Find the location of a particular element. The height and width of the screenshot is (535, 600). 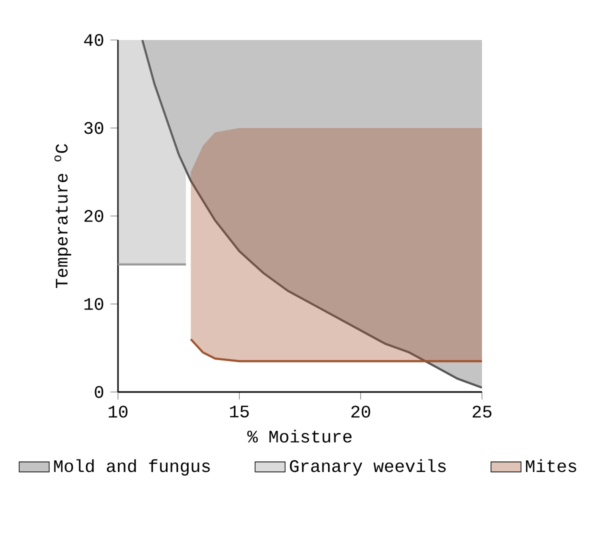

x-axis-title: % Moisture is located at coordinates (299, 436).